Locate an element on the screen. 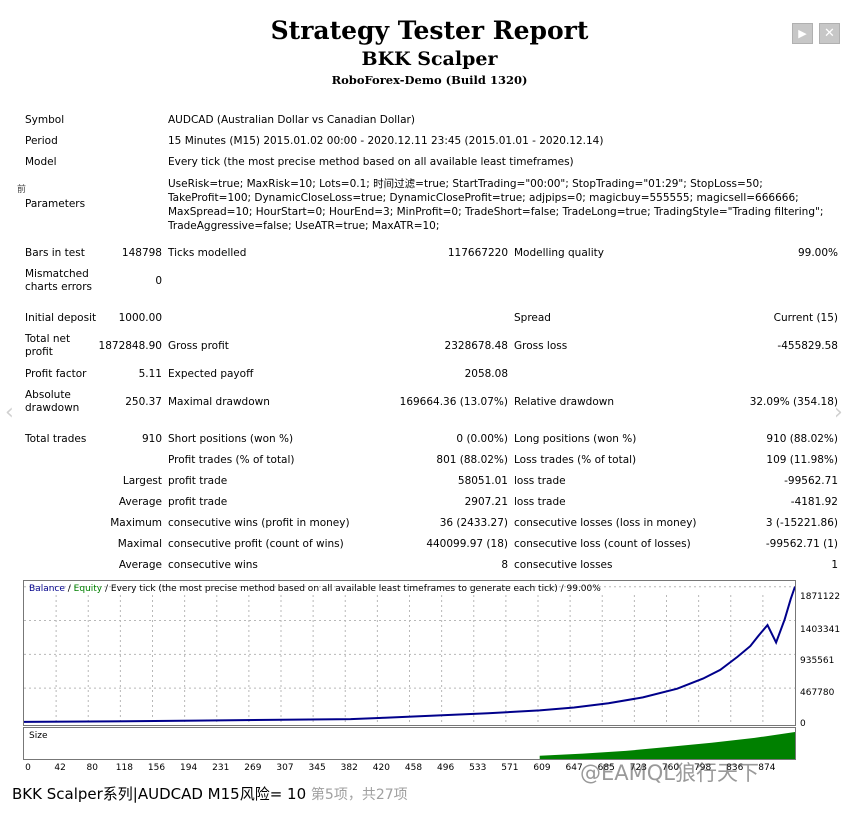  x-tick-label: 723 is located at coordinates (638, 768).